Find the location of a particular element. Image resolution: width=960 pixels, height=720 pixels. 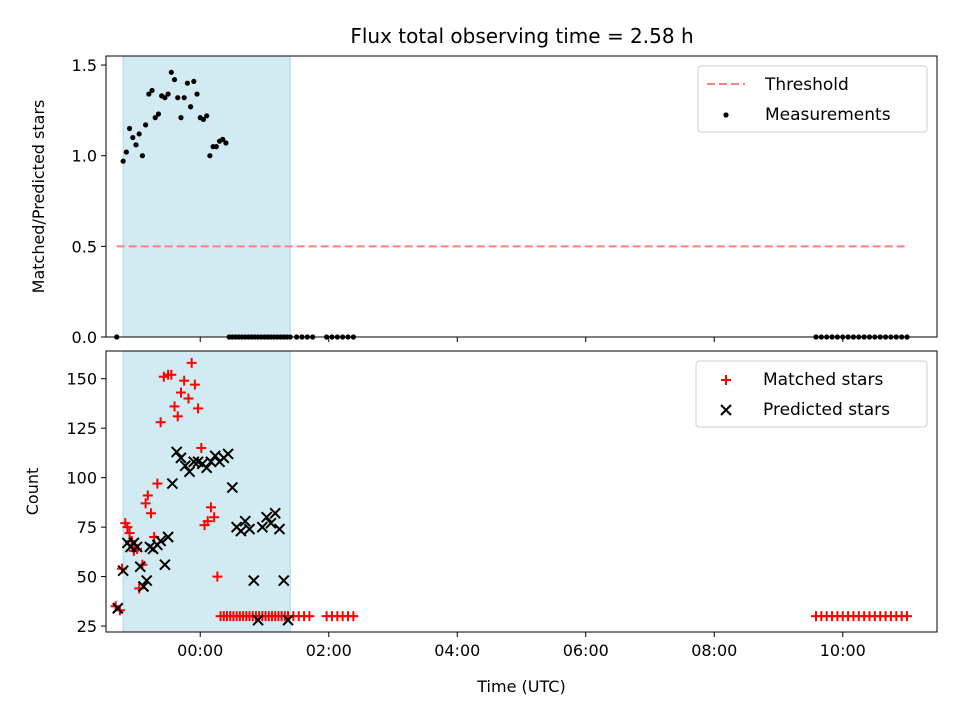

top-y-tick-label: 0.0 is located at coordinates (84, 337).